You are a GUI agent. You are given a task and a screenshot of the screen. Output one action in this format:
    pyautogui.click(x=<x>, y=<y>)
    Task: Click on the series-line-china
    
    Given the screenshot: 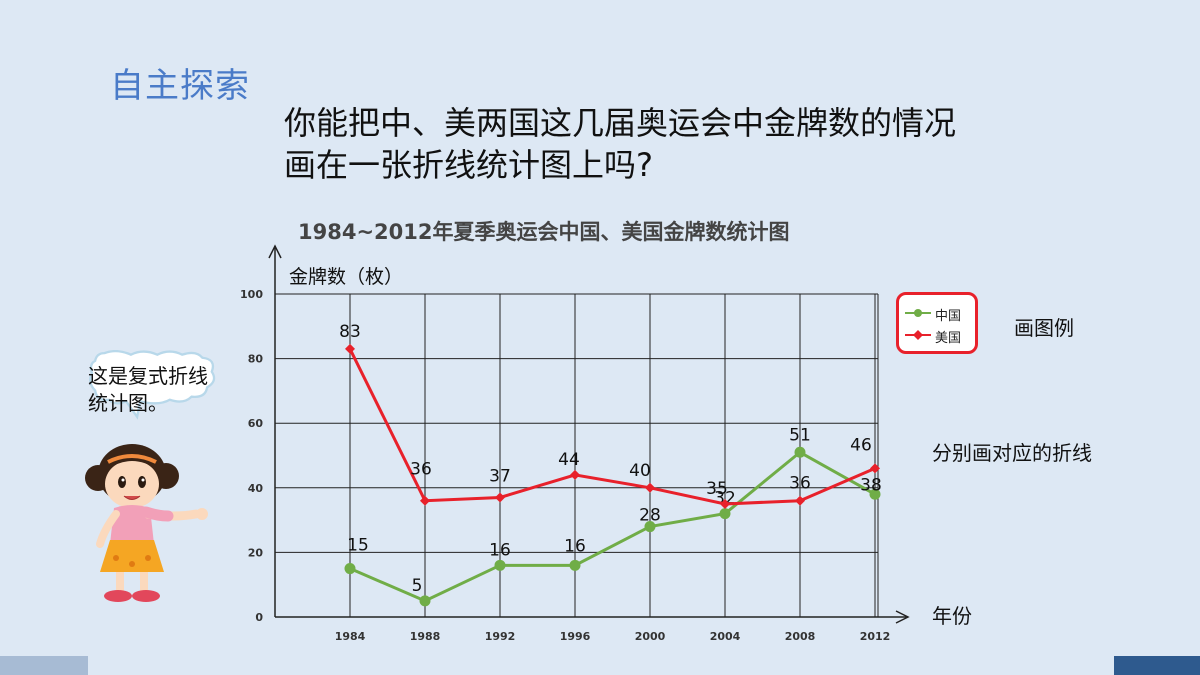 What is the action you would take?
    pyautogui.click(x=612, y=526)
    